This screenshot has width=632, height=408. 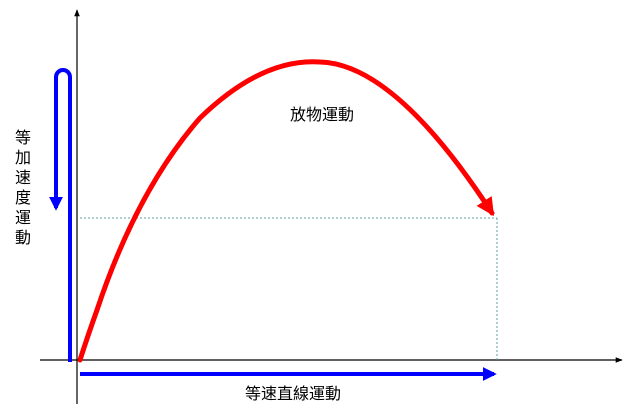 I want to click on vertical-motion-arrow, so click(x=60, y=215).